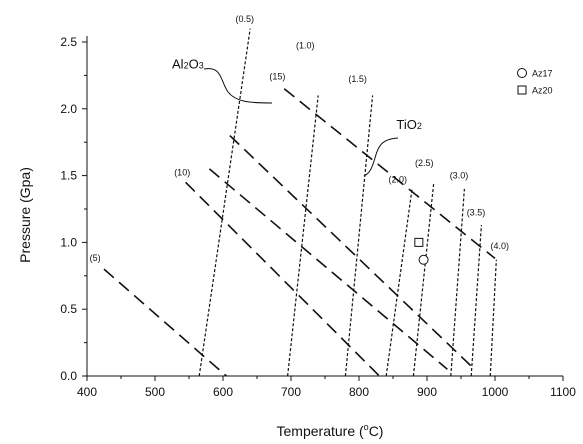 This screenshot has height=444, width=583. What do you see at coordinates (357, 79) in the screenshot?
I see `tio2-isopleth-label: (1.5)` at bounding box center [357, 79].